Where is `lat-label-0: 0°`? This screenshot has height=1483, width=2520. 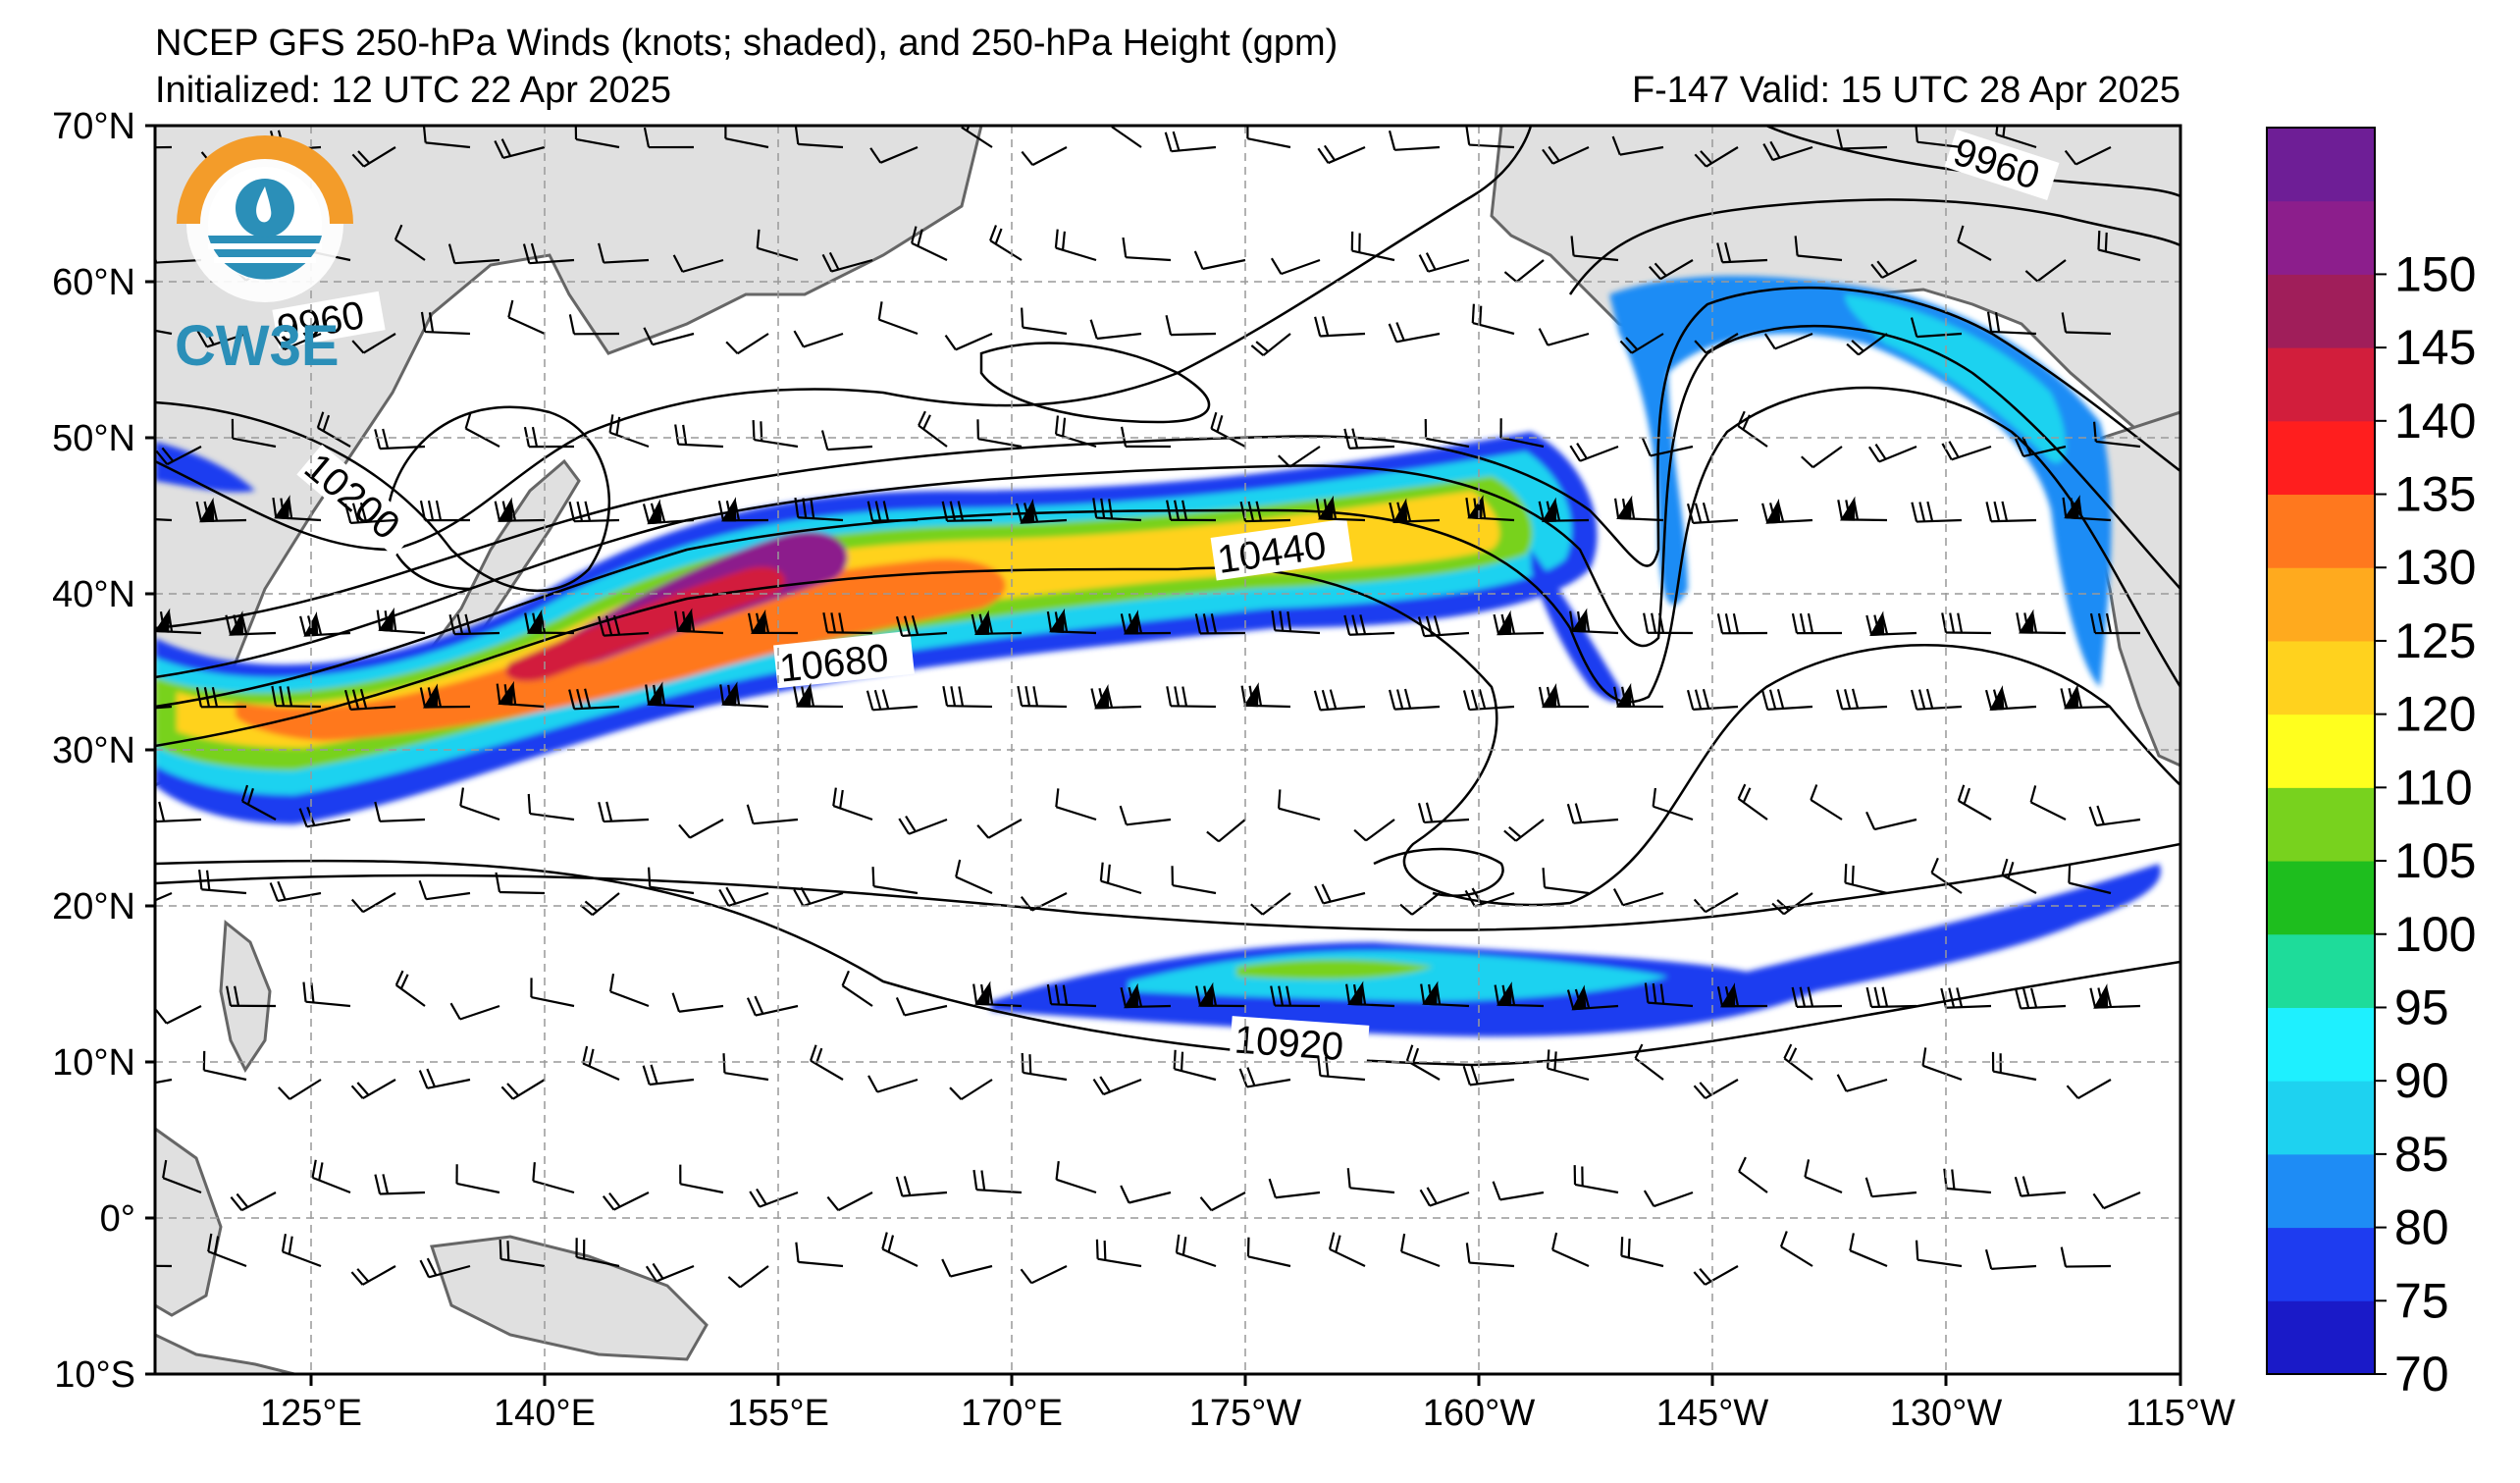
lat-label-0: 0° is located at coordinates (117, 1219).